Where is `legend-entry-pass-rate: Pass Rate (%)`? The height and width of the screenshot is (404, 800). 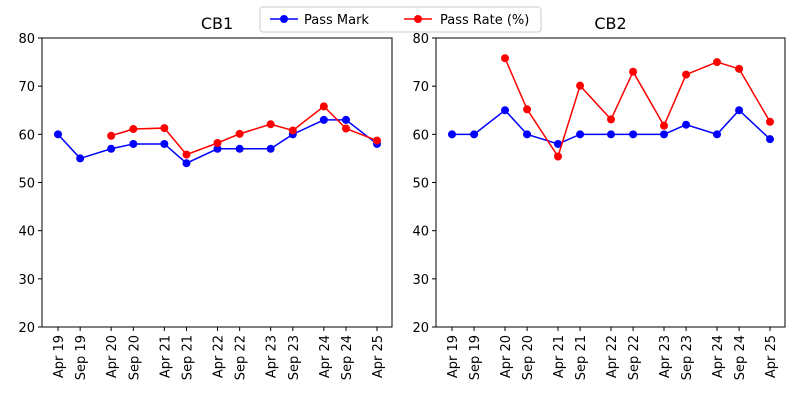 legend-entry-pass-rate: Pass Rate (%) is located at coordinates (466, 20).